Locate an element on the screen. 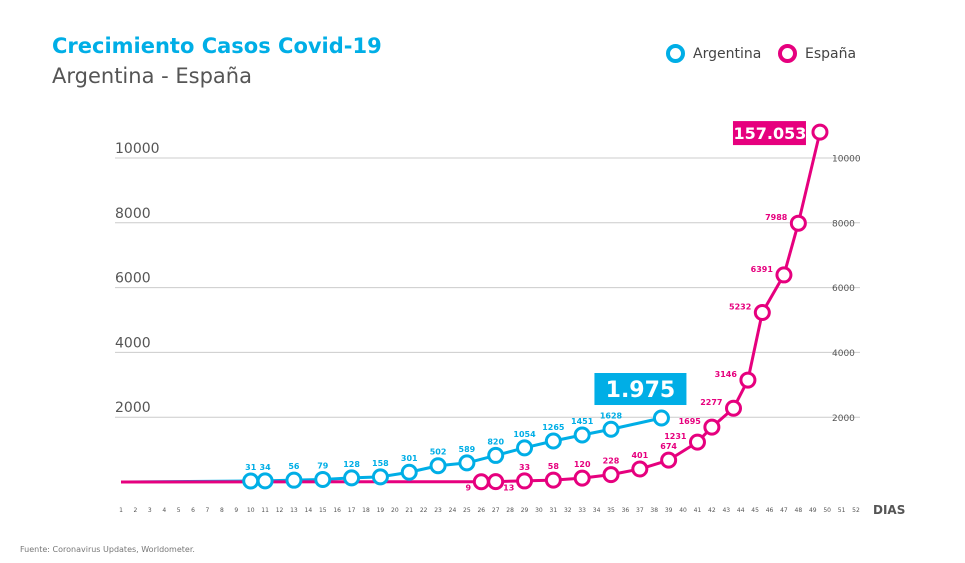 The height and width of the screenshot is (563, 965). highlight-box-espana is located at coordinates (769, 133).